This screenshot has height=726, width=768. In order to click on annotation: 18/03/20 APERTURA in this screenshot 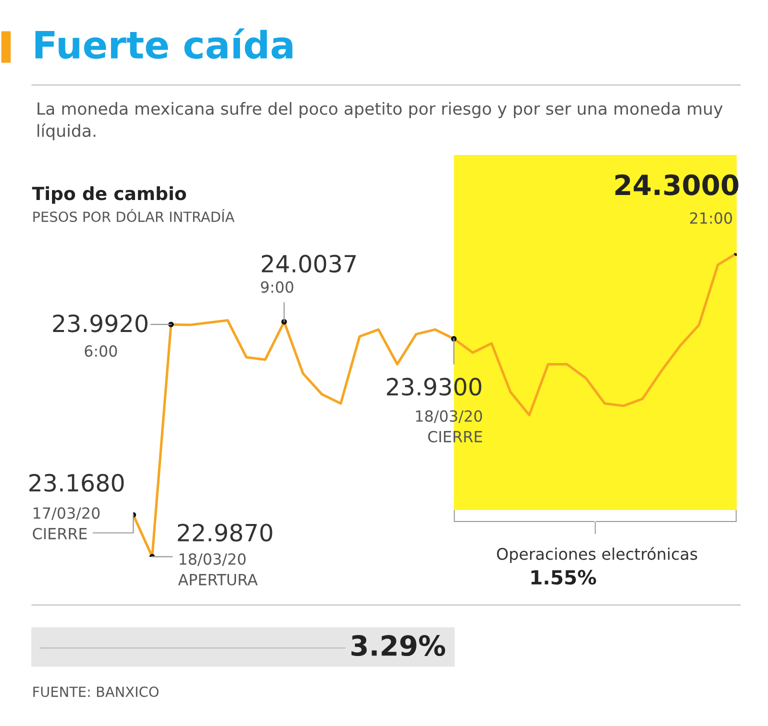, I will do `click(218, 569)`.